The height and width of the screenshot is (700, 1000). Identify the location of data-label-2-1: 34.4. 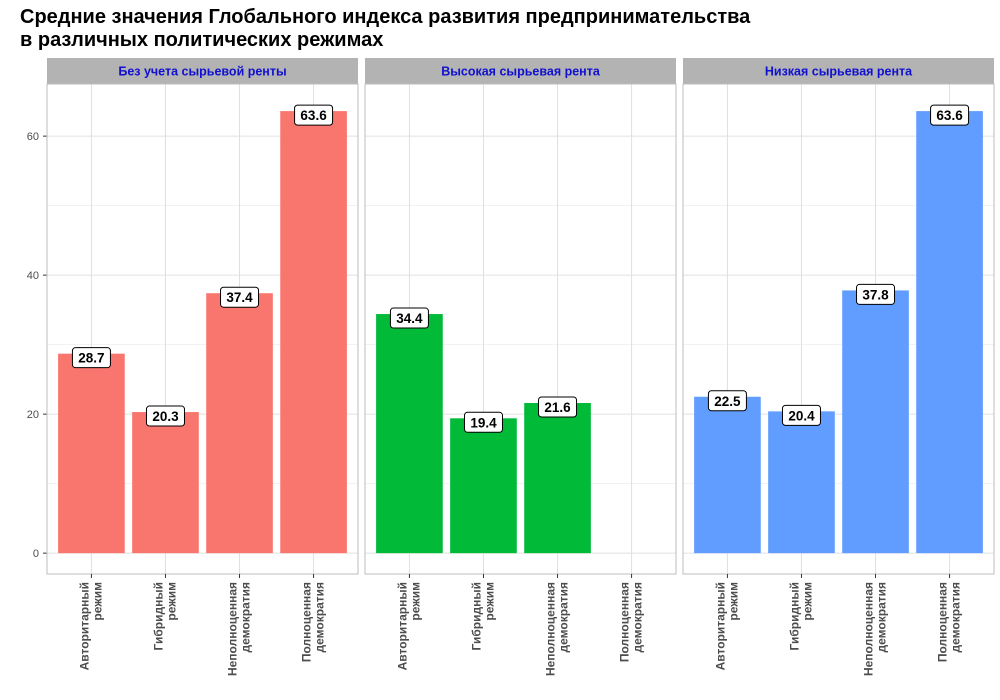
(409, 318).